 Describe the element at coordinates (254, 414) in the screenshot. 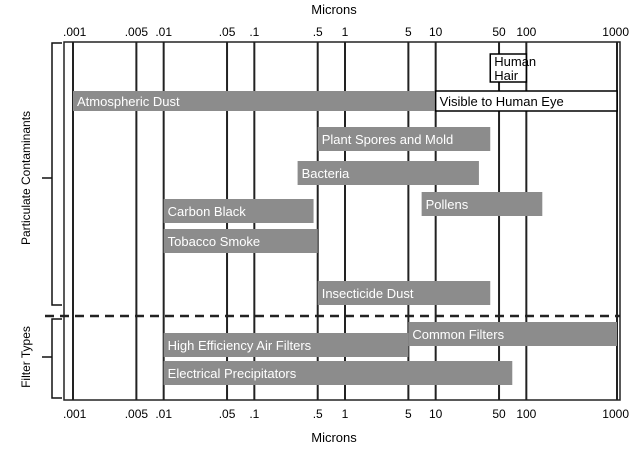

I see `bottom-tick-label: .1` at that location.